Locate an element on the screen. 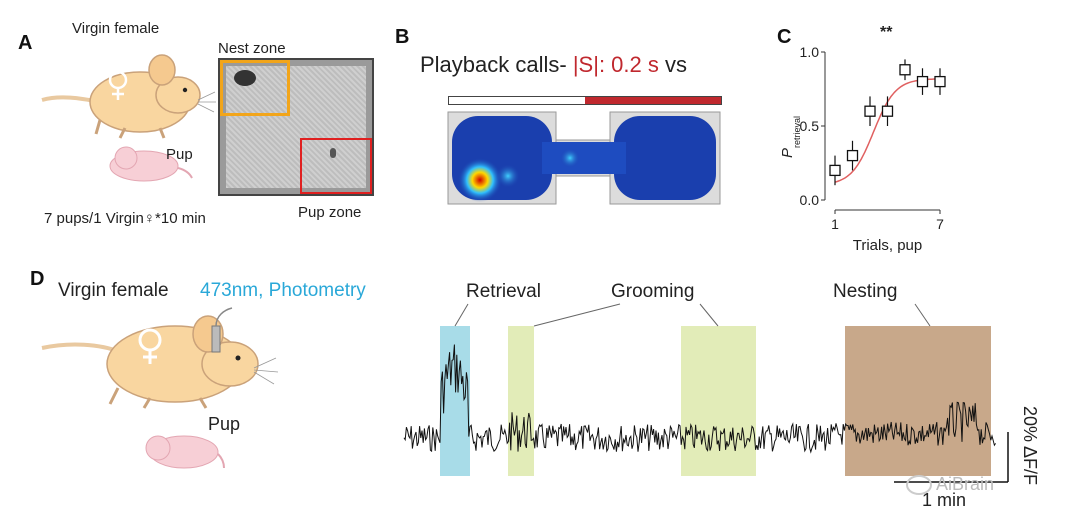 The image size is (1066, 528). panel-a-label: A is located at coordinates (25, 43).